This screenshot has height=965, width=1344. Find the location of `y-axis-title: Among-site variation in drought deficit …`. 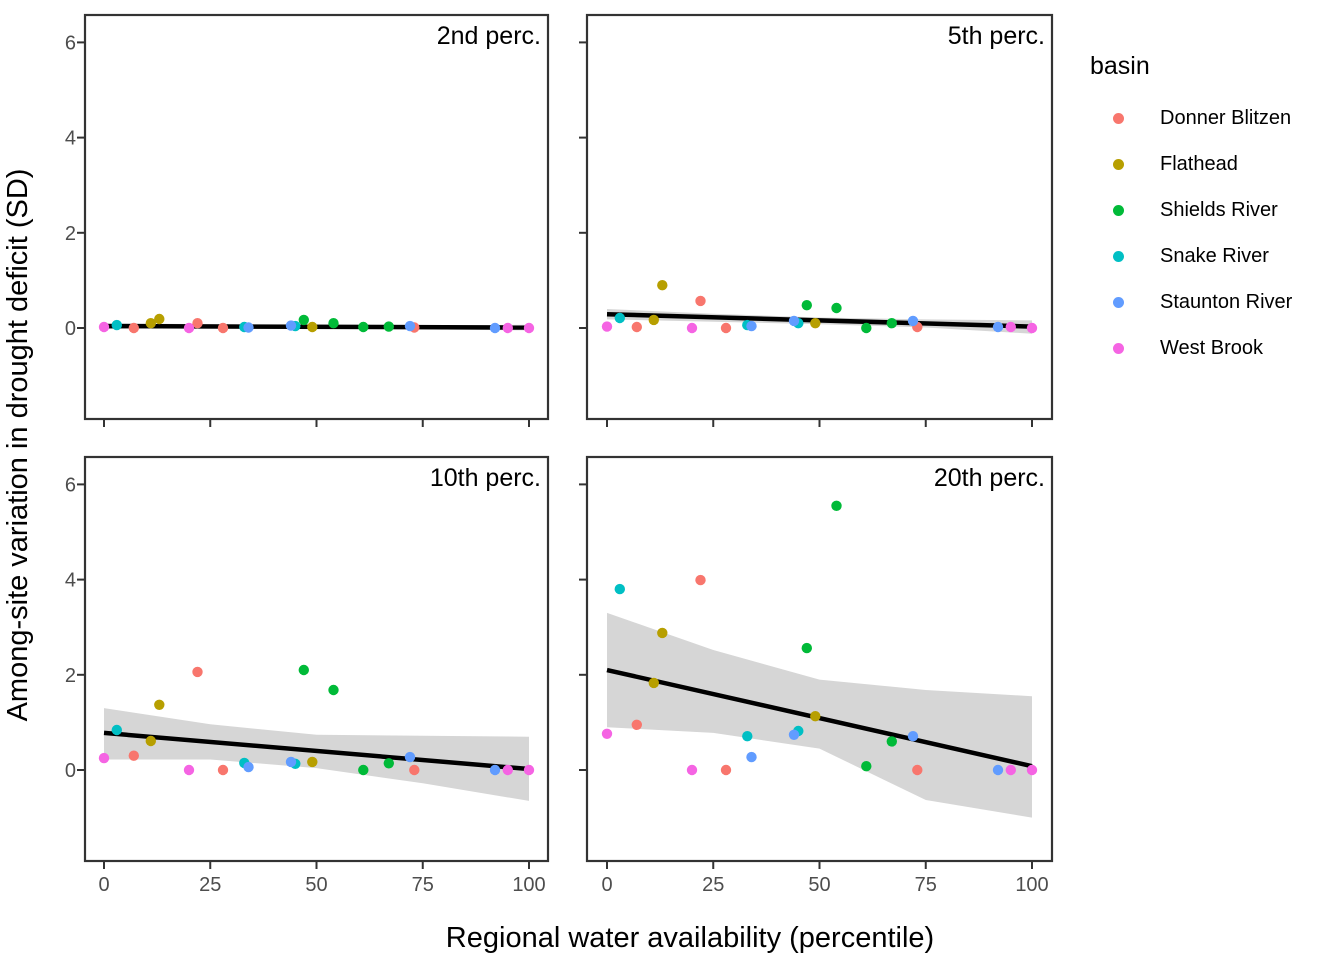

y-axis-title: Among-site variation in drought deficit … is located at coordinates (18, 445).